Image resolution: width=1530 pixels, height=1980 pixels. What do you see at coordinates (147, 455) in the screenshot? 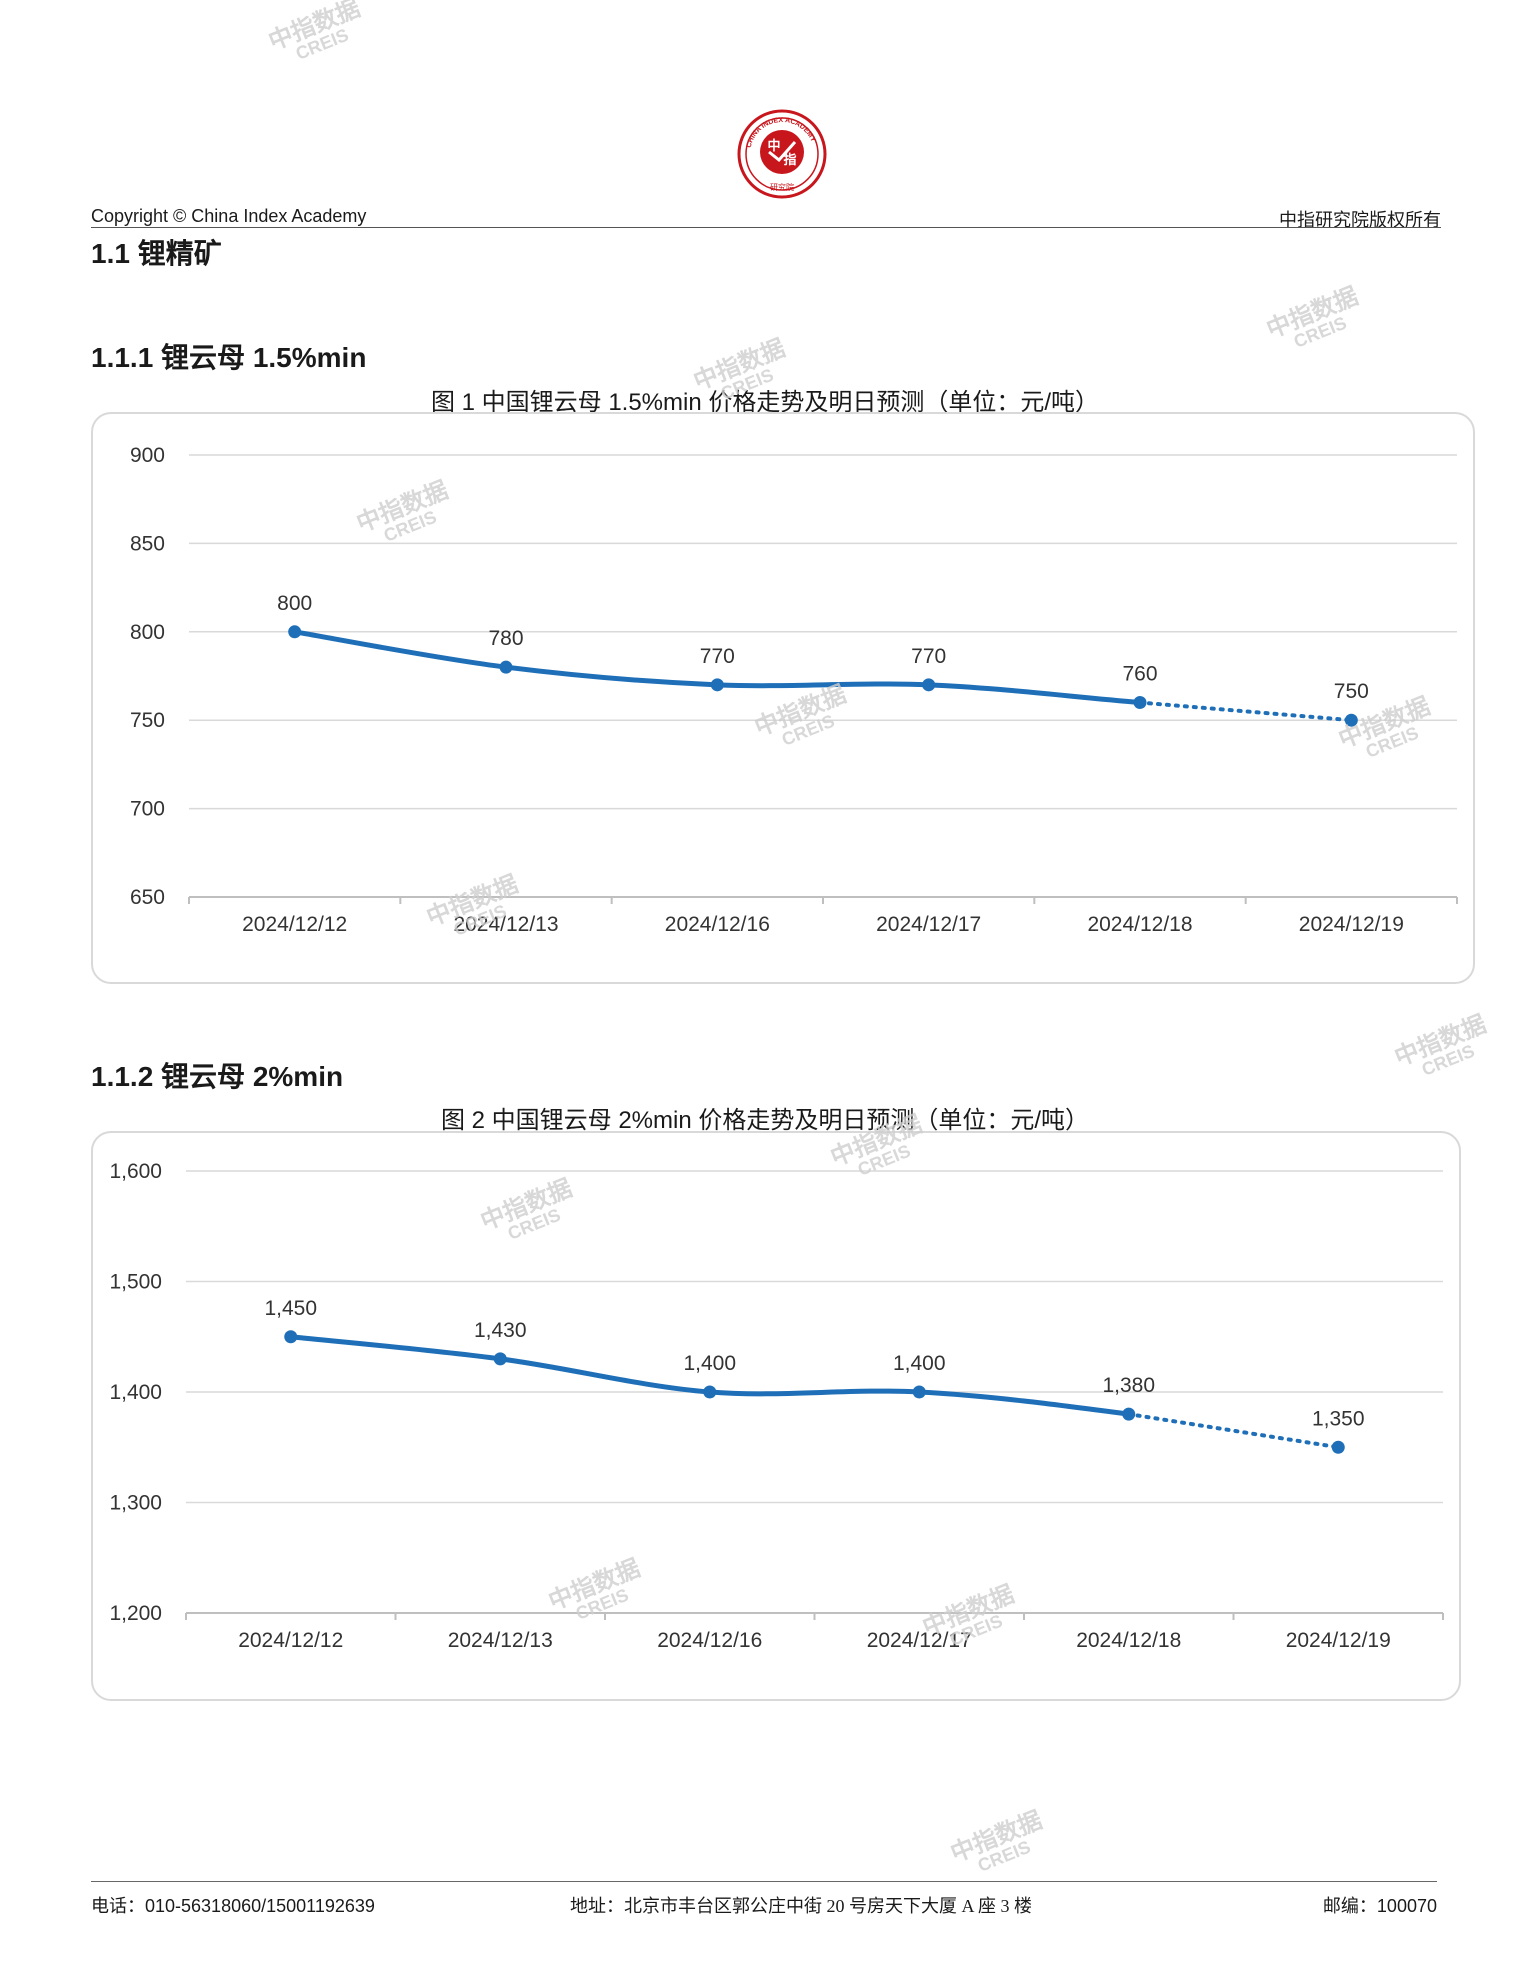
I see `y-tick-label: 900` at bounding box center [147, 455].